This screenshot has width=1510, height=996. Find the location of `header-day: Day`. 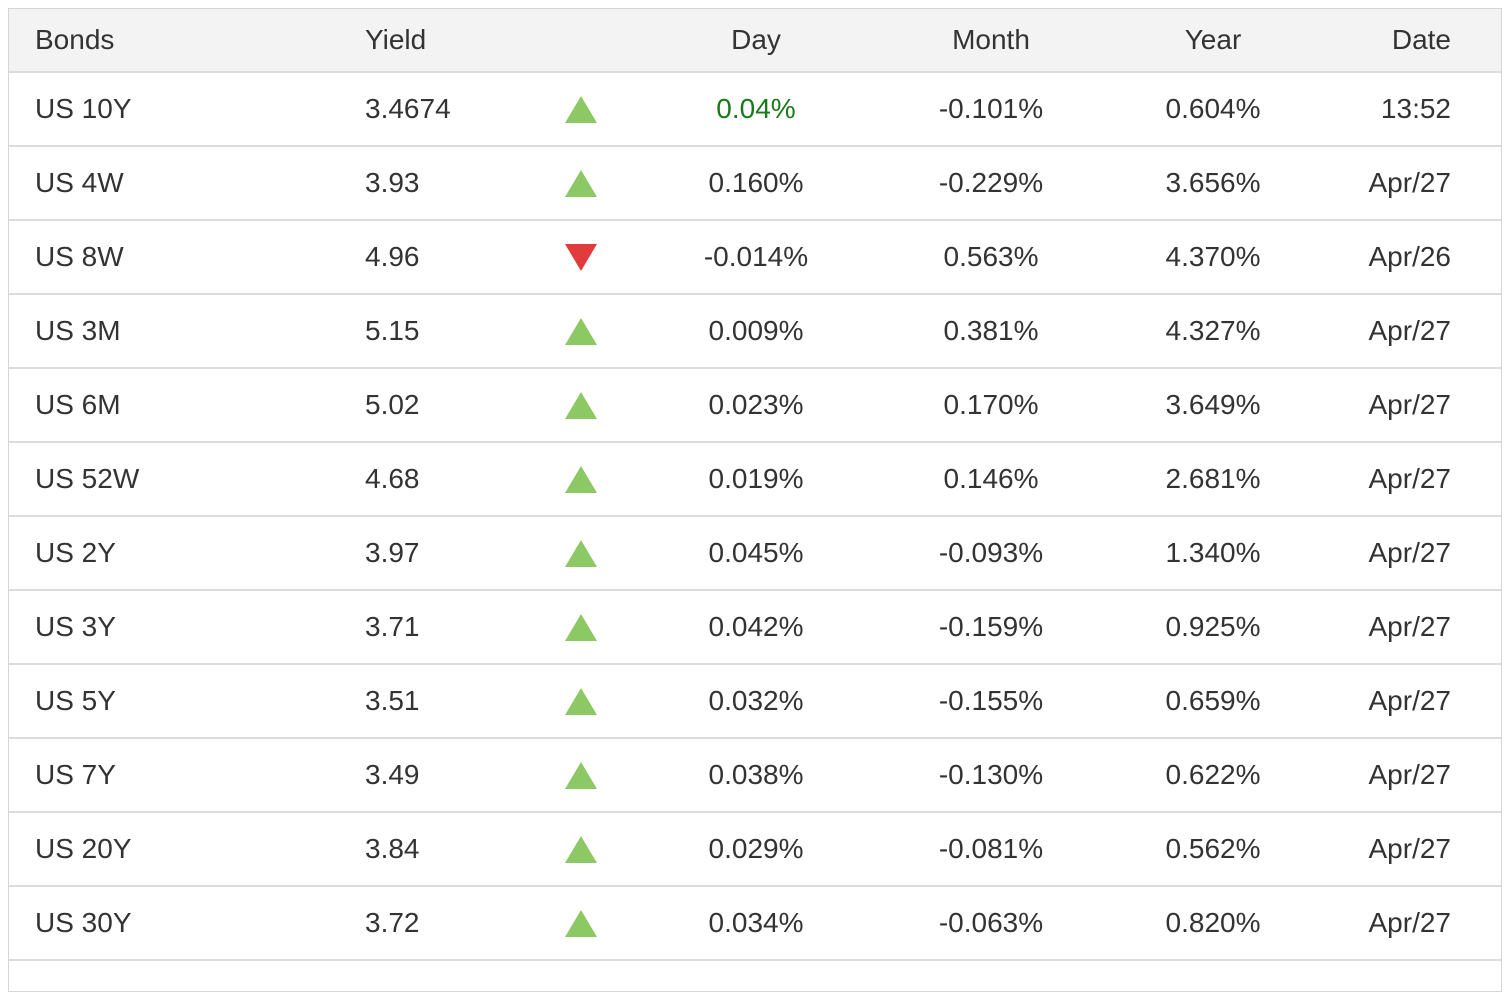

header-day: Day is located at coordinates (756, 39).